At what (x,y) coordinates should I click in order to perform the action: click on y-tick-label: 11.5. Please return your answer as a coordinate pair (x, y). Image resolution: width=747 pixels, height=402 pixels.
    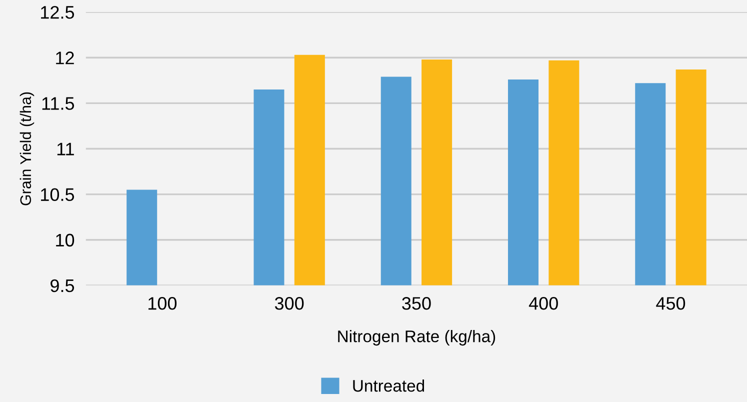
    Looking at the image, I should click on (58, 103).